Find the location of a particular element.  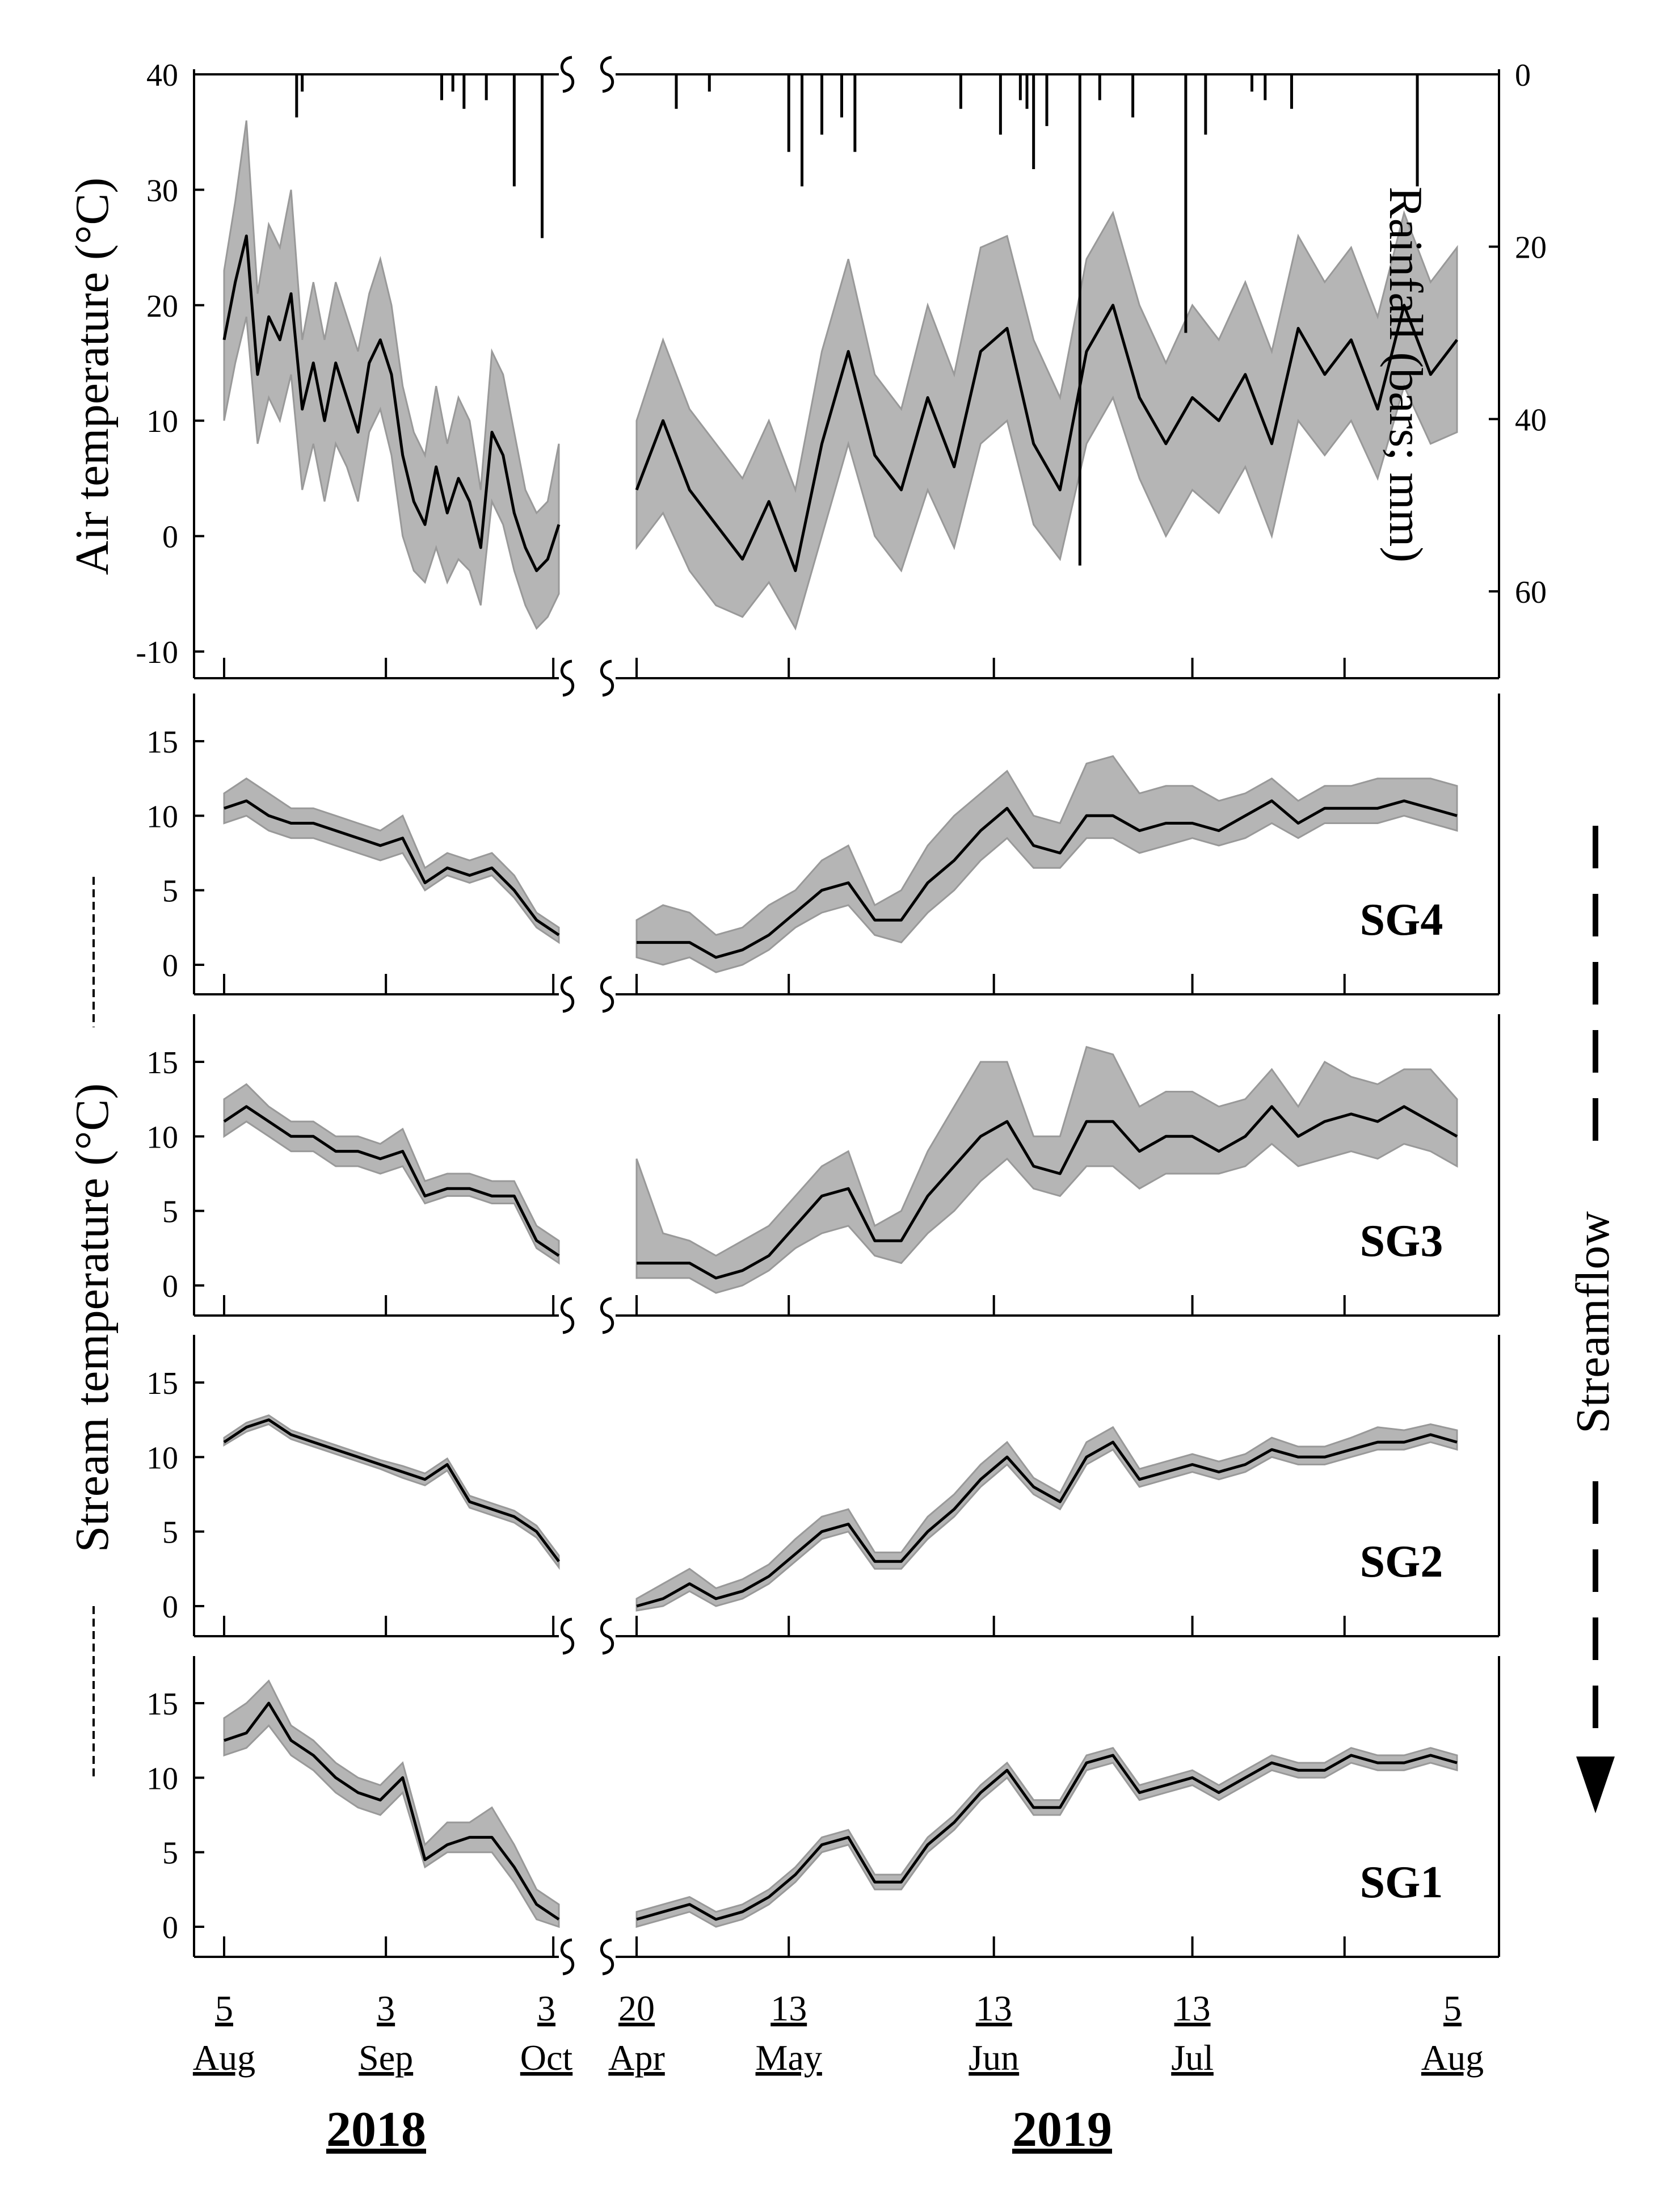

streamflow-label: Streamflow is located at coordinates (1593, 1323).